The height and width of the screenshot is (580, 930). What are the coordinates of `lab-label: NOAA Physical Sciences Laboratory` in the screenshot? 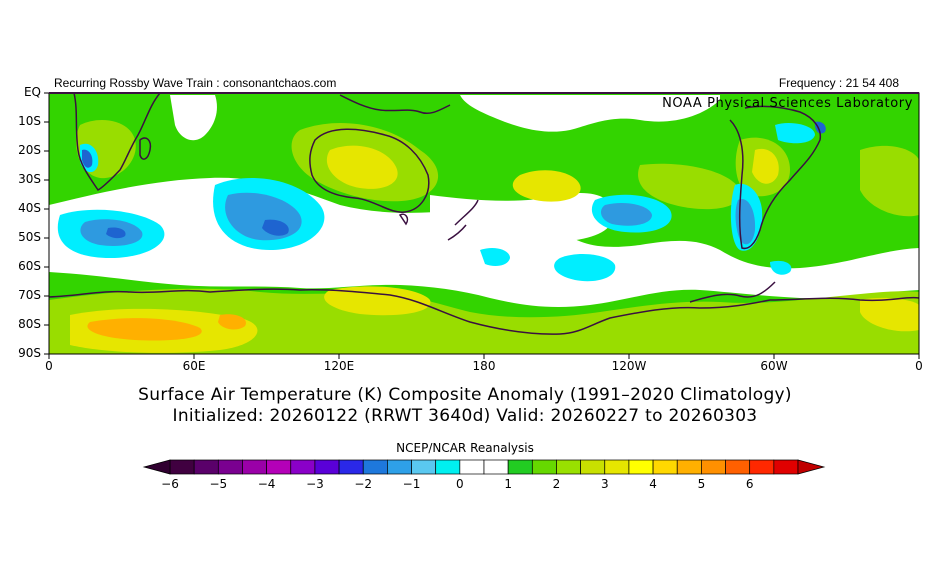 It's located at (787, 103).